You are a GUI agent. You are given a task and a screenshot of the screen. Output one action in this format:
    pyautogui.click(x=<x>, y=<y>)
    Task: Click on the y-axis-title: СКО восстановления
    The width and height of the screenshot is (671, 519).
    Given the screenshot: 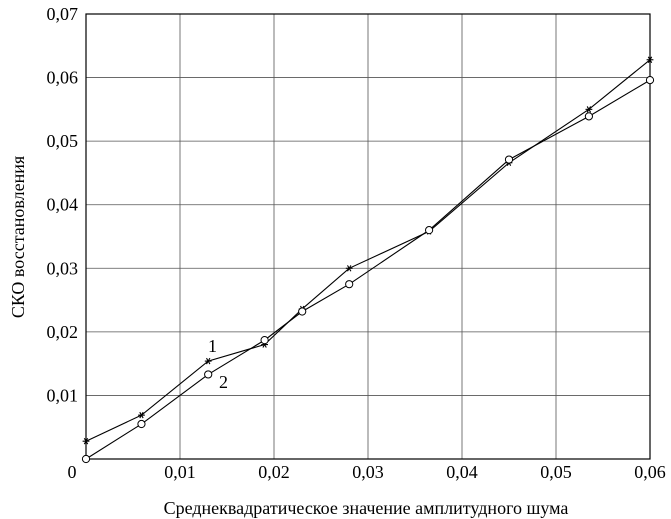 What is the action you would take?
    pyautogui.click(x=18, y=237)
    